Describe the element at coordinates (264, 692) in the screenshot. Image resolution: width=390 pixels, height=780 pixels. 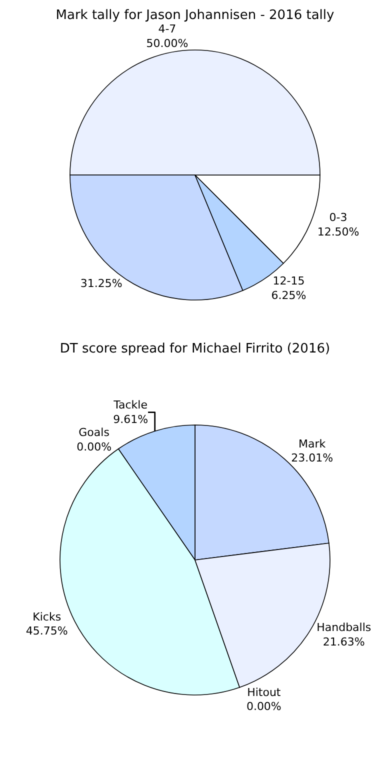
I see `category-label: Hitout` at that location.